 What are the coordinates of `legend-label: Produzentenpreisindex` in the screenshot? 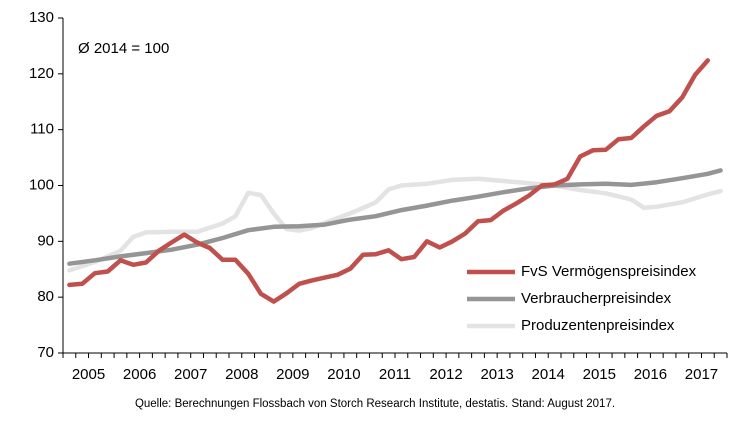 It's located at (598, 325).